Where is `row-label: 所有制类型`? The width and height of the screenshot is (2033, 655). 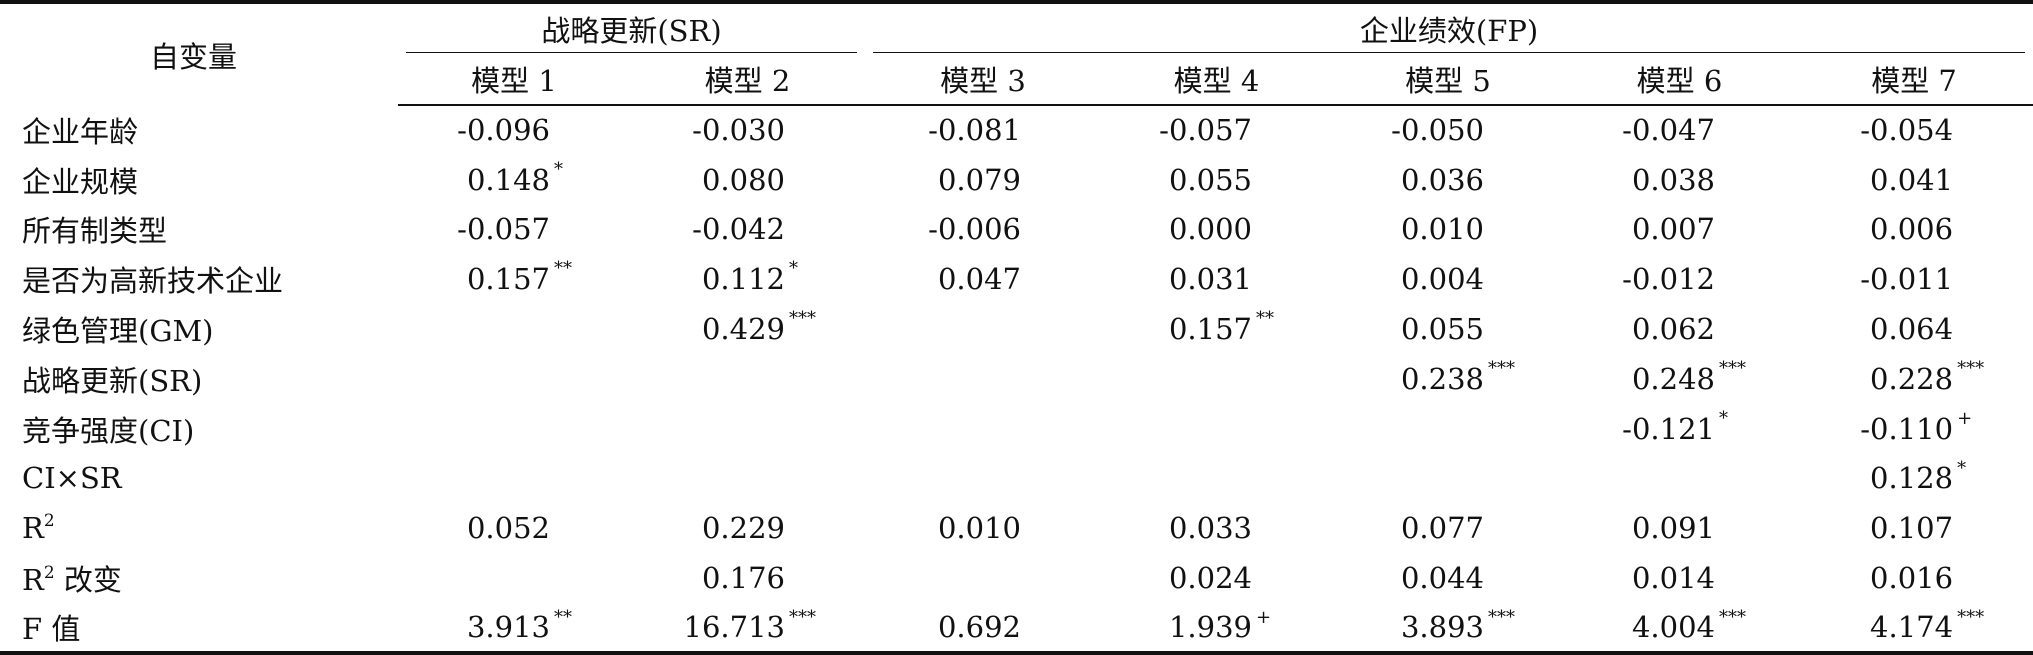
row-label: 所有制类型 is located at coordinates (199, 230).